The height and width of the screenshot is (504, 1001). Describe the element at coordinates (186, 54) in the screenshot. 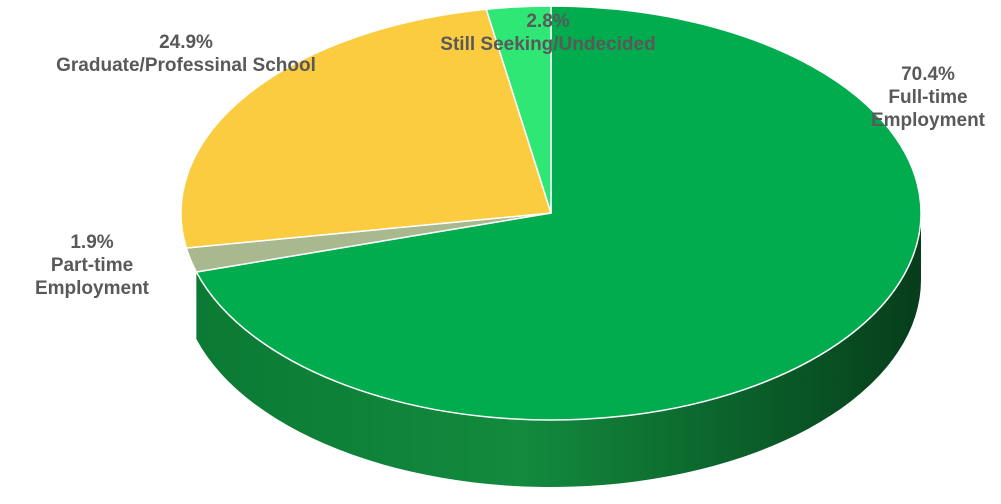

I see `data-label-graduate-professinal-school: 24.9% Graduate/Professinal School` at that location.